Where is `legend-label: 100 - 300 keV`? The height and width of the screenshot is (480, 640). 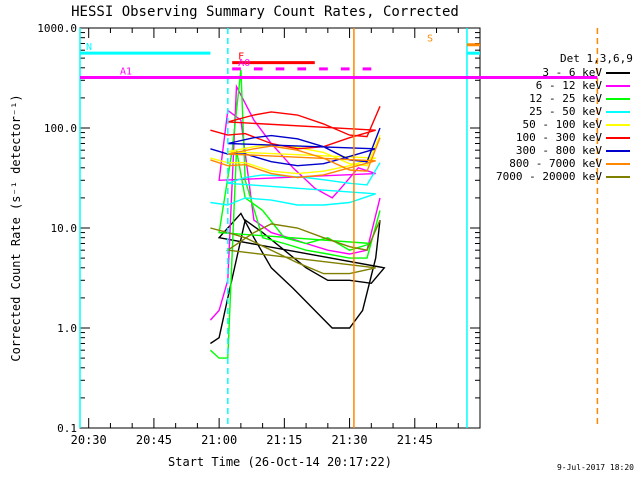
legend-label: 100 - 300 keV is located at coordinates (558, 137).